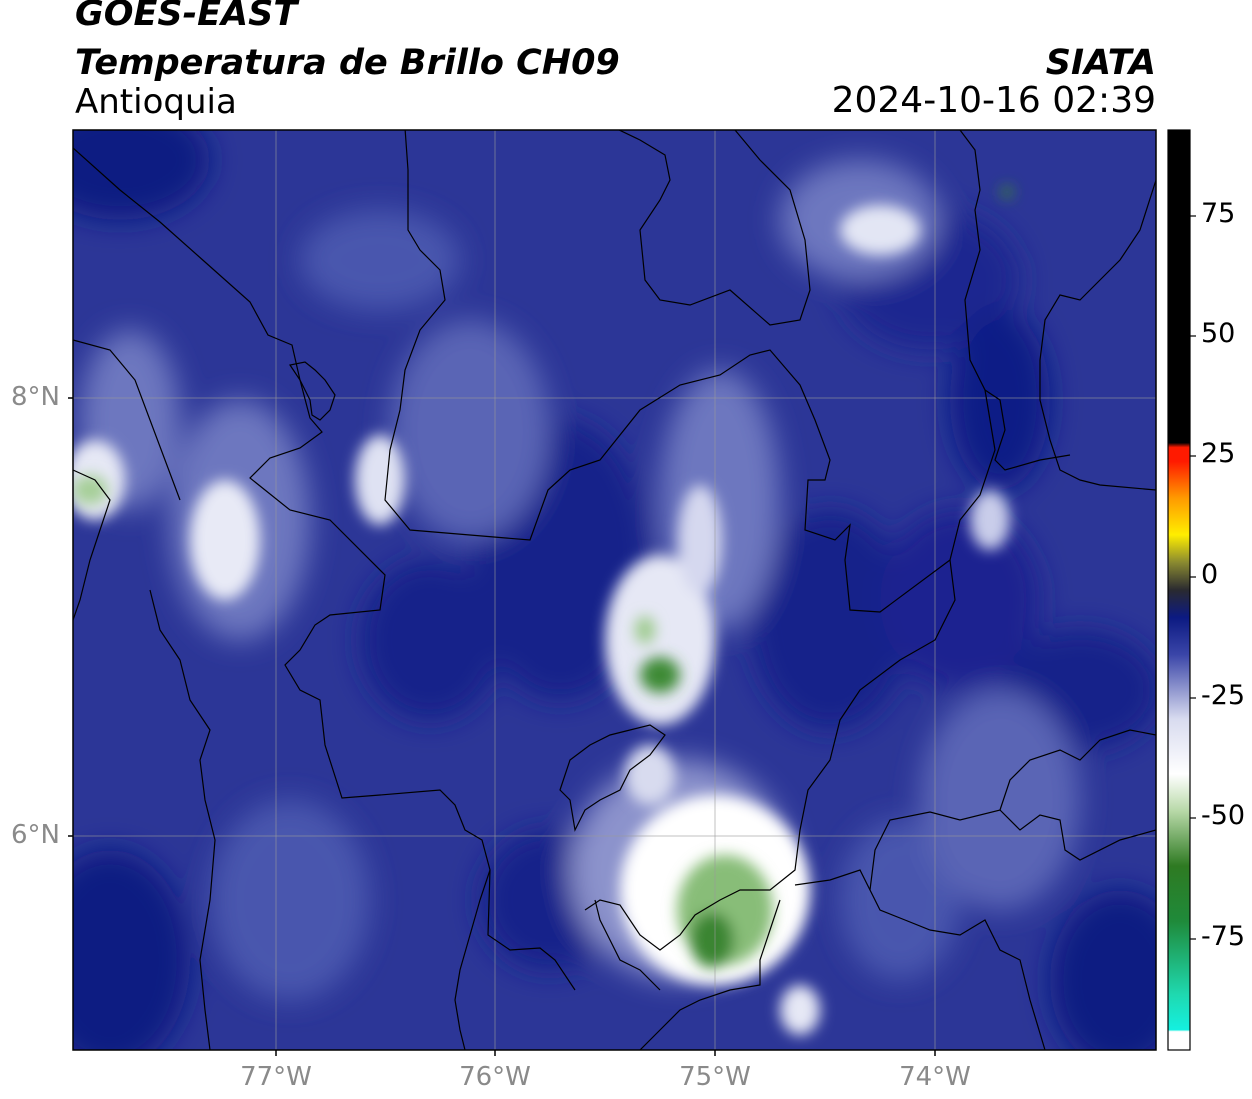  I want to click on timestamp-label: 2024-10-16 02:39, so click(993, 100).